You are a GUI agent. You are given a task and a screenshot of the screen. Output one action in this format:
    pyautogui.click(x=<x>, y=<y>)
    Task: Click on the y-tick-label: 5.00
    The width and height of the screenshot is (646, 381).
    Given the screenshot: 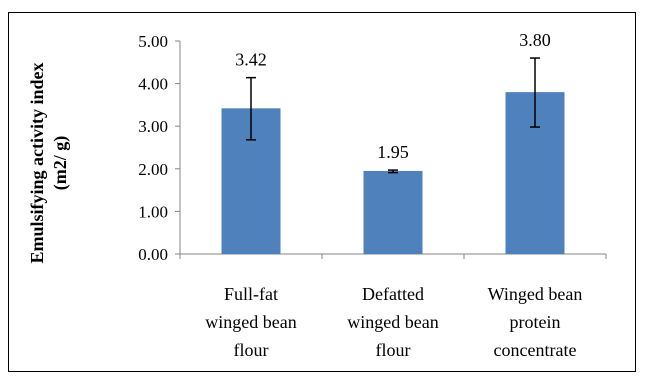 What is the action you would take?
    pyautogui.click(x=153, y=41)
    